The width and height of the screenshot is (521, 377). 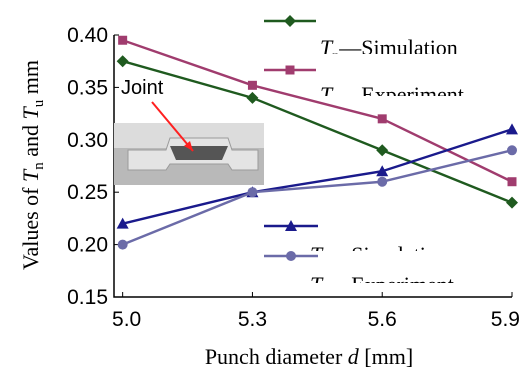 I want to click on y-tick-label: 0.25, so click(x=87, y=192).